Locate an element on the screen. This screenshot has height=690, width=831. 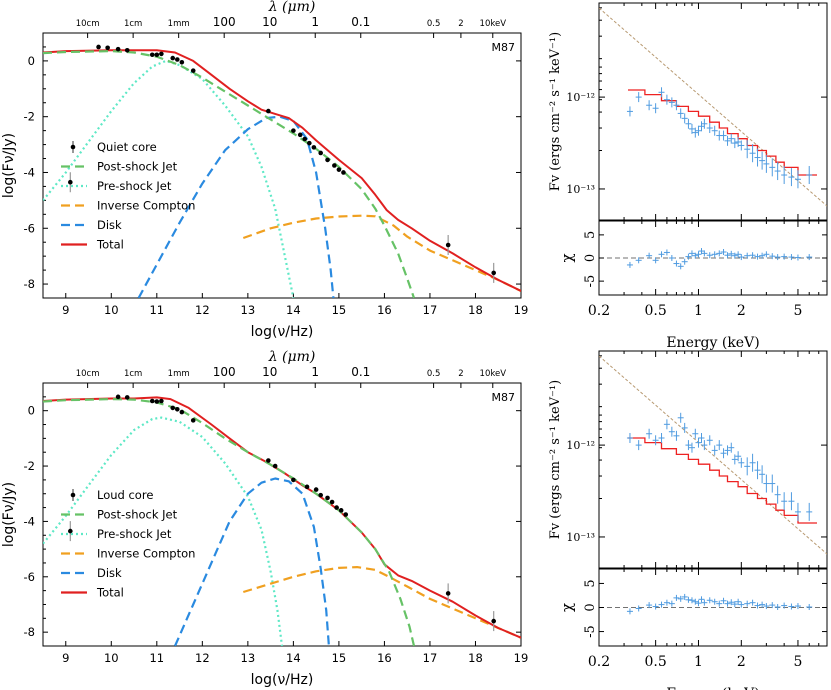
legend-label: Quiet core is located at coordinates (127, 147).